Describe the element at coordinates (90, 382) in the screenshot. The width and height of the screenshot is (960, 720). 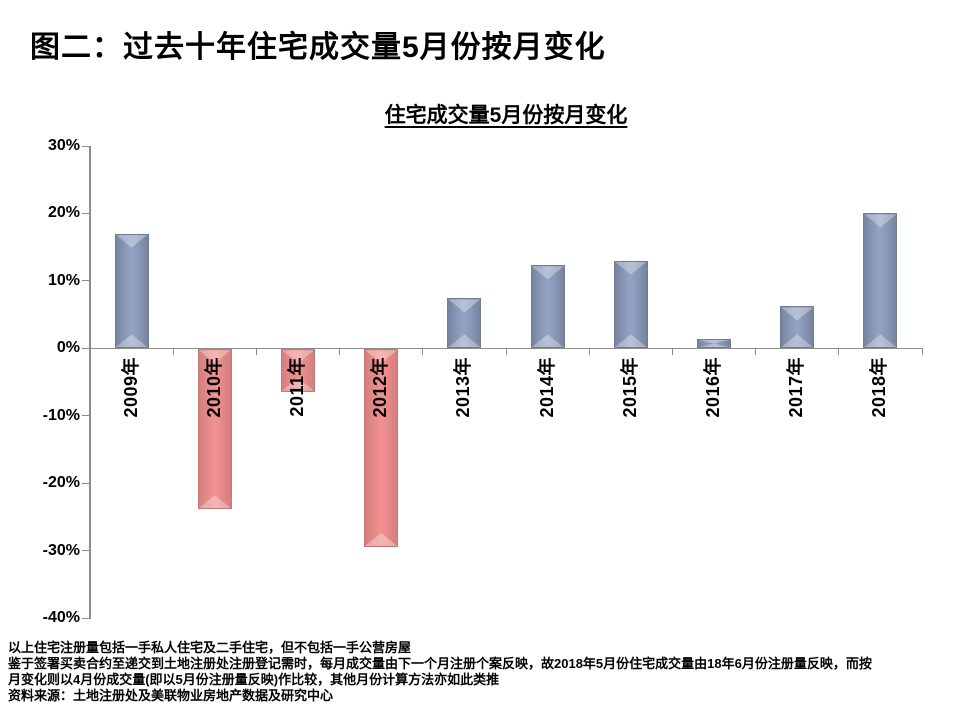
I see `y-axis-line` at that location.